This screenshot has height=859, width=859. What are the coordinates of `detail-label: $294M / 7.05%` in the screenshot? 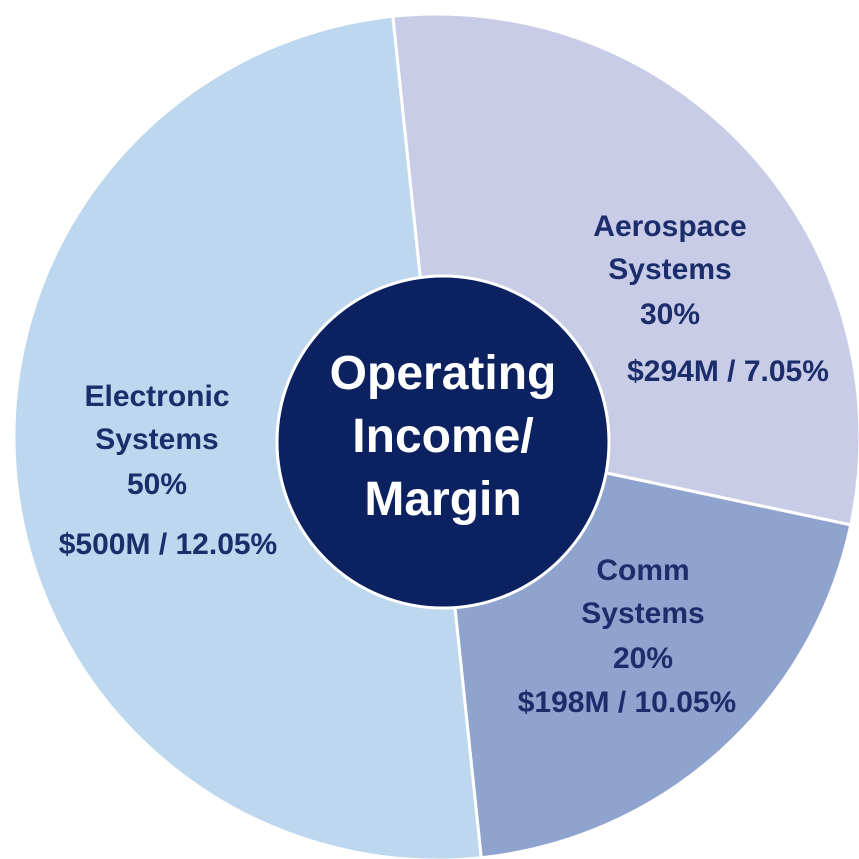 It's located at (728, 371).